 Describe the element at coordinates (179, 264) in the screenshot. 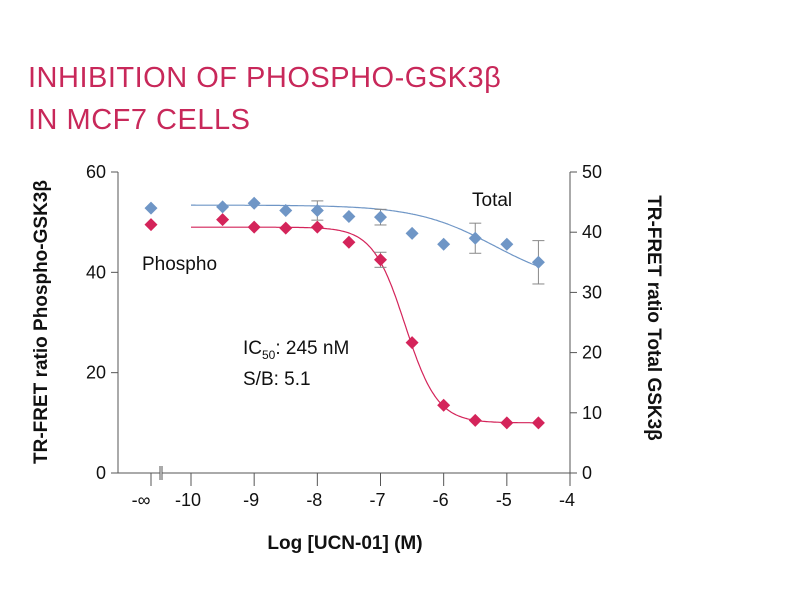

I see `legend-phospho: Phospho` at that location.